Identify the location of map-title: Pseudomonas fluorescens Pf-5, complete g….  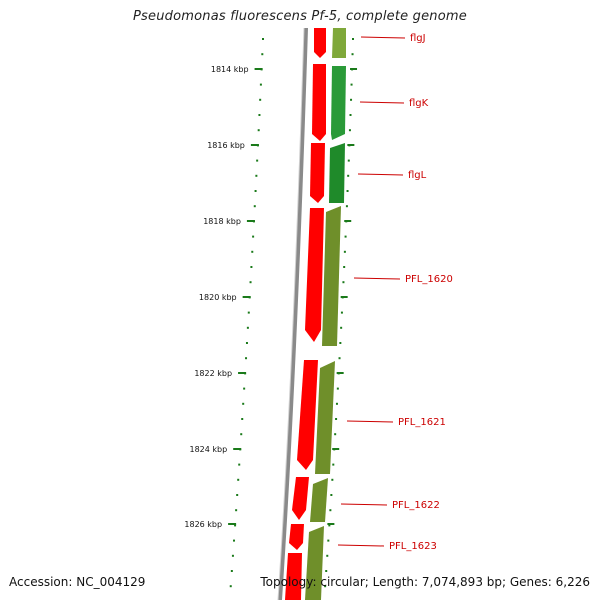
(300, 16).